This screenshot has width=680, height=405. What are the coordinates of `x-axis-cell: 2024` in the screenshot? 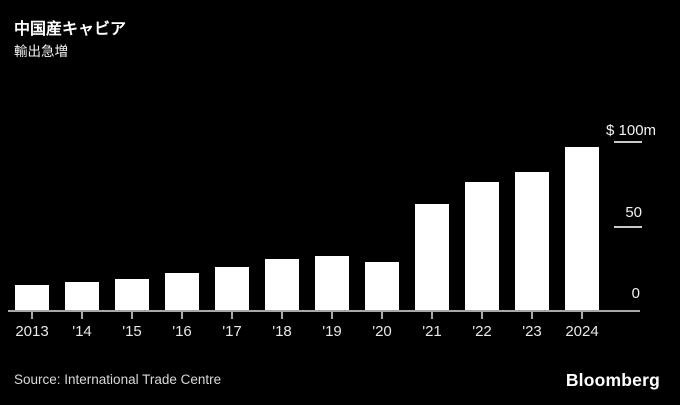 It's located at (582, 326).